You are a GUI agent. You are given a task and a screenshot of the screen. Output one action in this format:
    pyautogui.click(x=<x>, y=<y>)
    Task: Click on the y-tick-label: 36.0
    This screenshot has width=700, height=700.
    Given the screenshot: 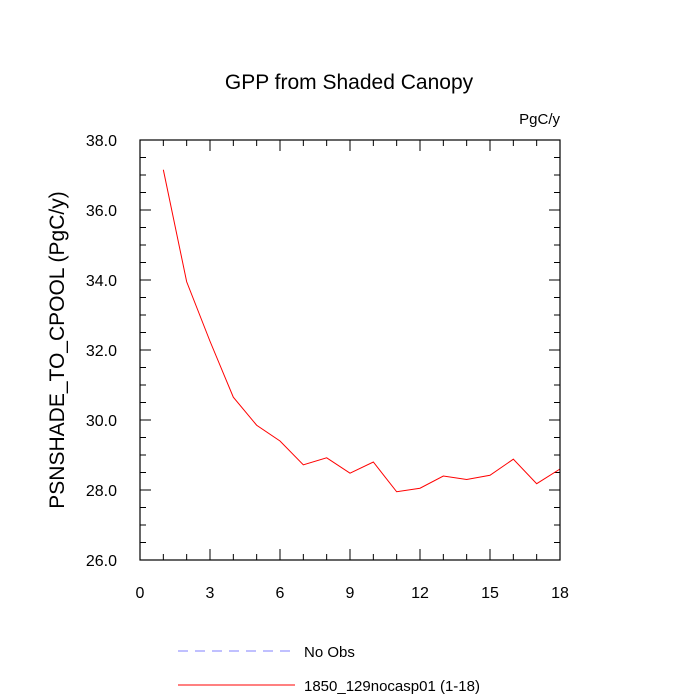 What is the action you would take?
    pyautogui.click(x=101, y=211)
    